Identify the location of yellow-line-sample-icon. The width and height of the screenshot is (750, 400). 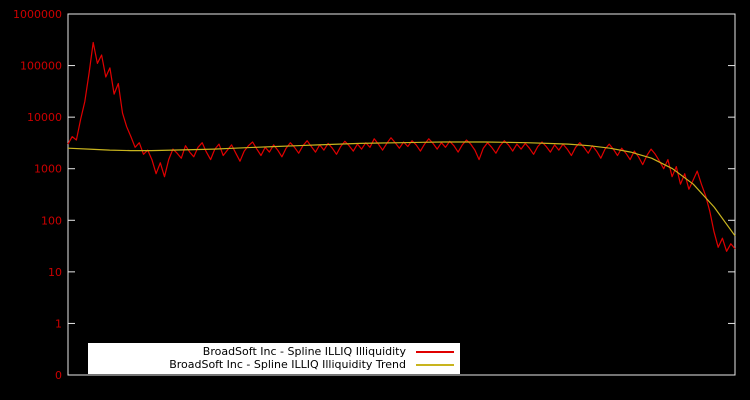
(435, 364).